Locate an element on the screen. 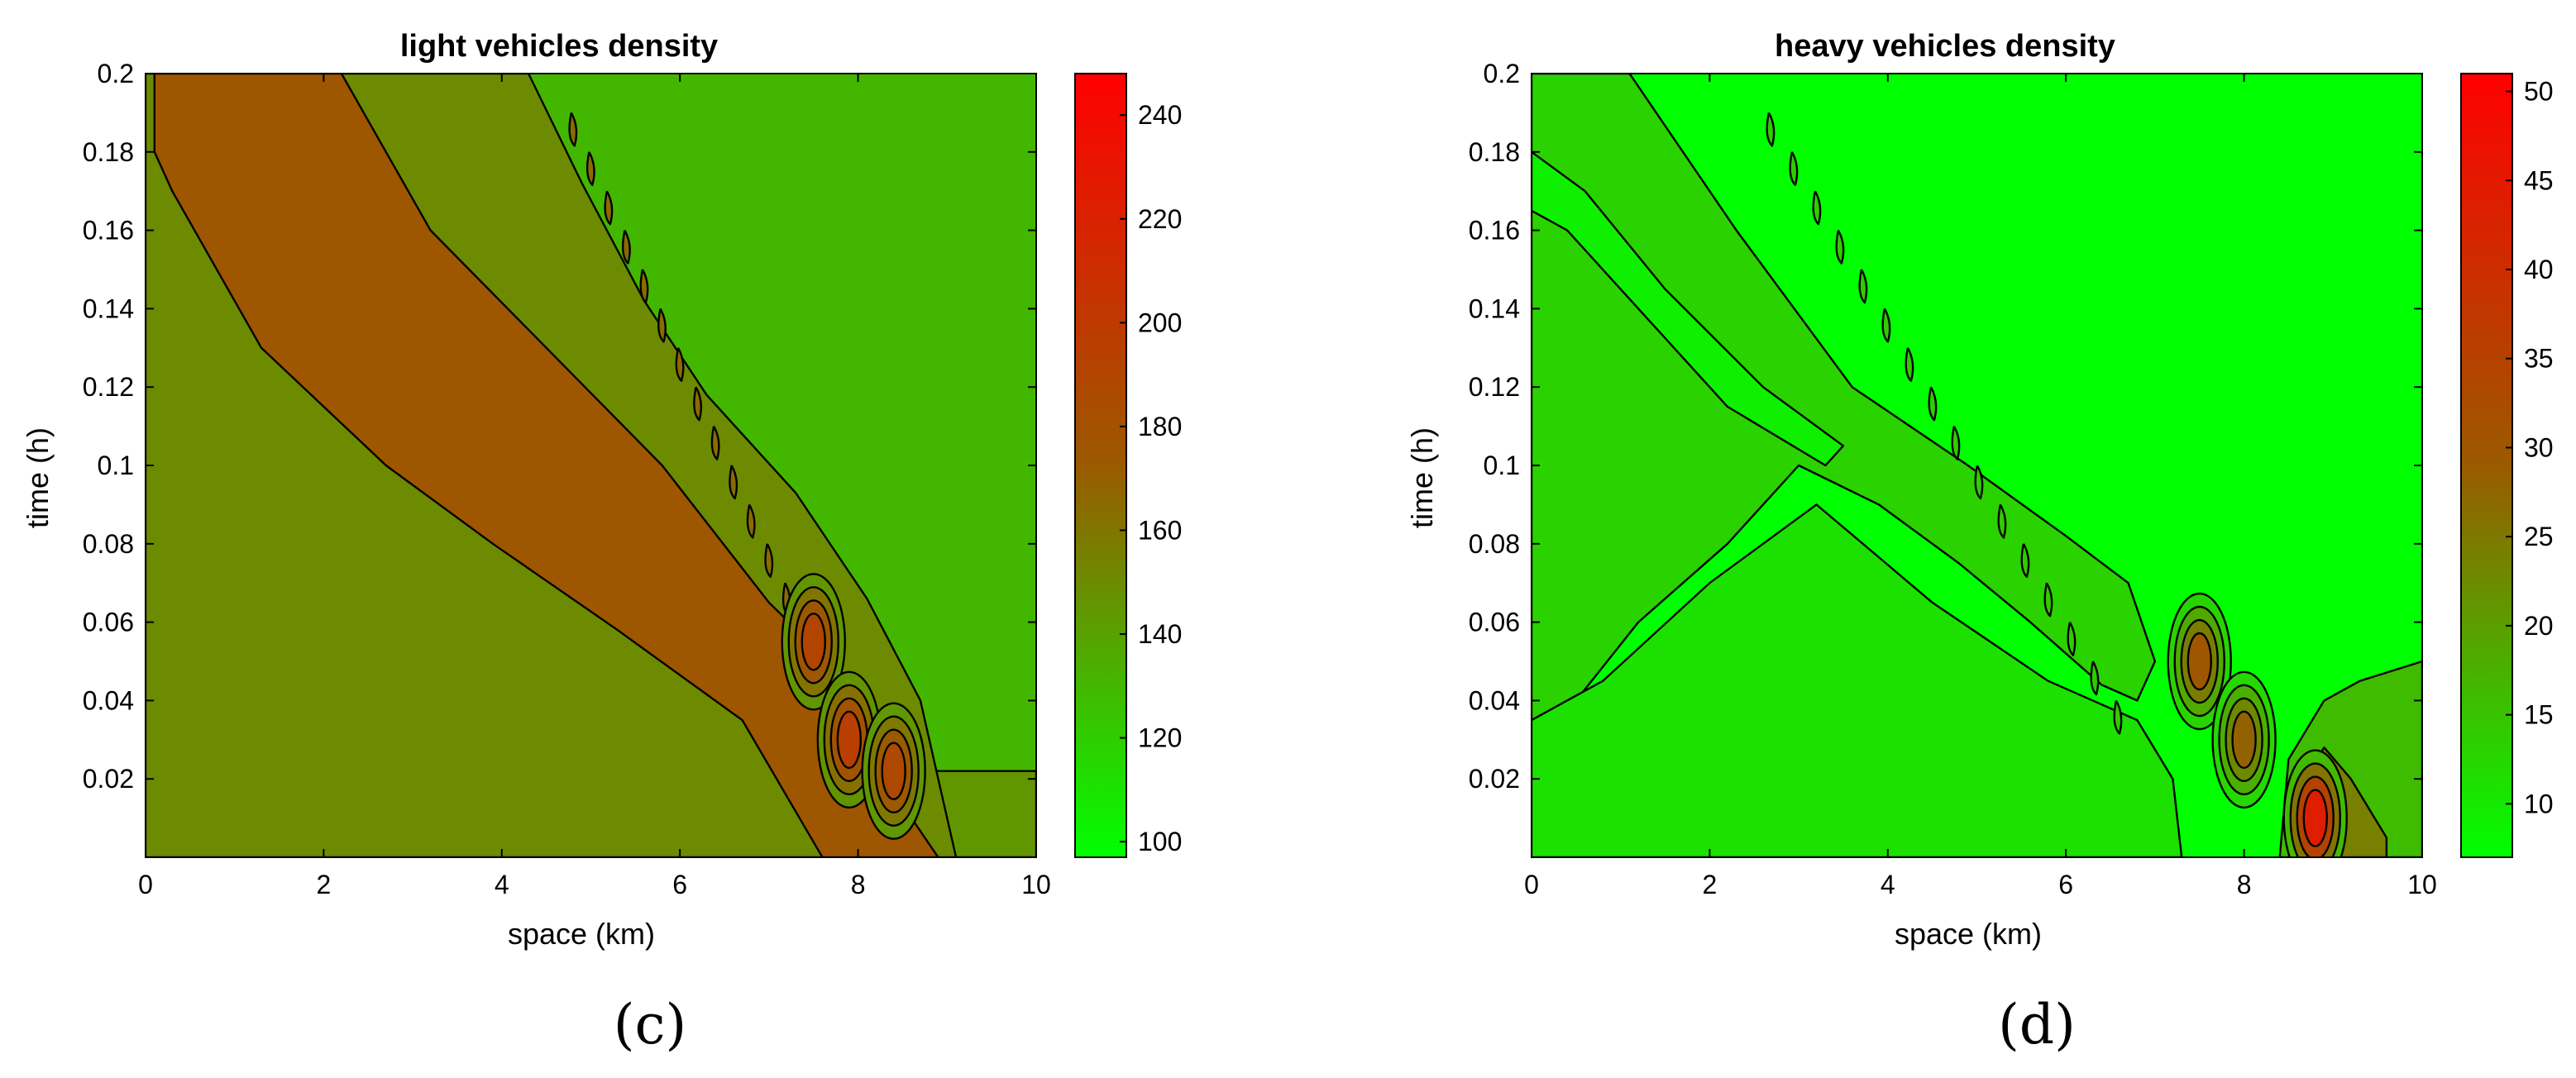  colorbar-tick-label: 25 is located at coordinates (2539, 536).